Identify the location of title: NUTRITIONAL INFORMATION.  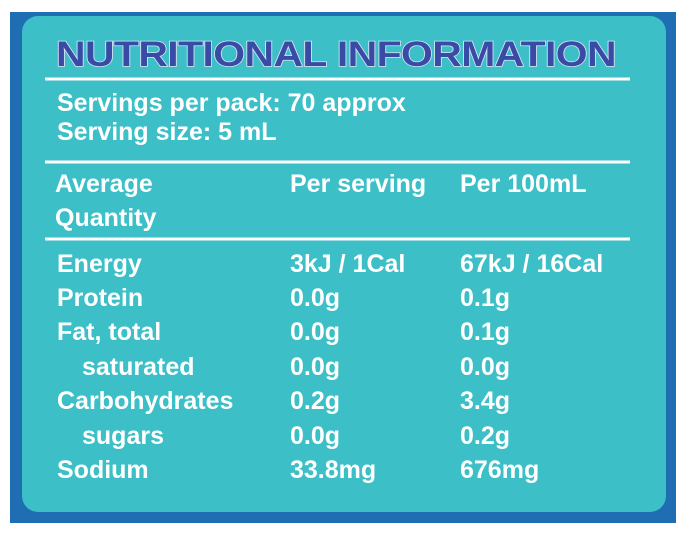
(336, 54).